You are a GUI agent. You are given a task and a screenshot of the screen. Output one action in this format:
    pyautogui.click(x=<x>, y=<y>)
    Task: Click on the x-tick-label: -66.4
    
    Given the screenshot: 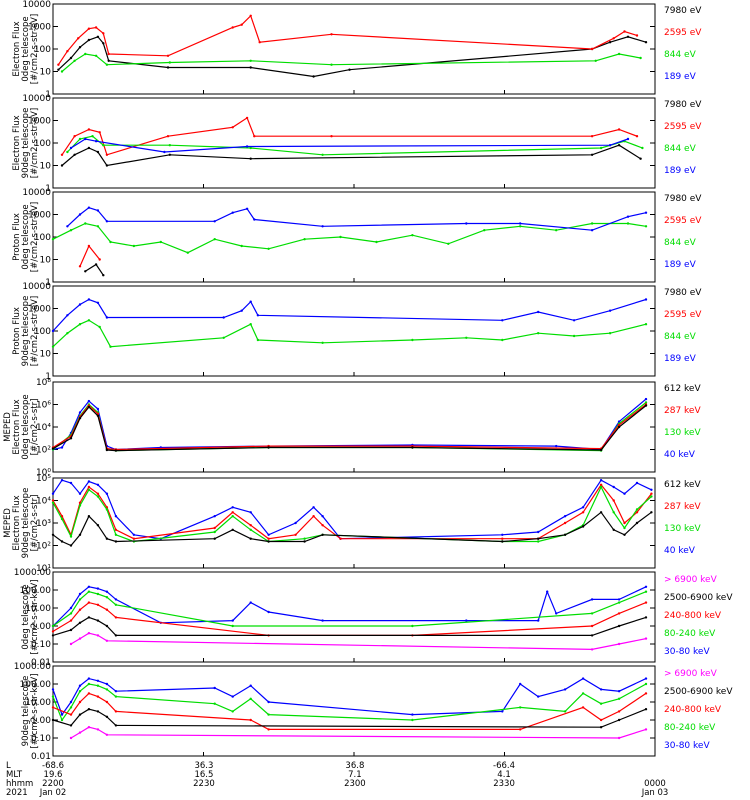 What is the action you would take?
    pyautogui.click(x=504, y=766)
    